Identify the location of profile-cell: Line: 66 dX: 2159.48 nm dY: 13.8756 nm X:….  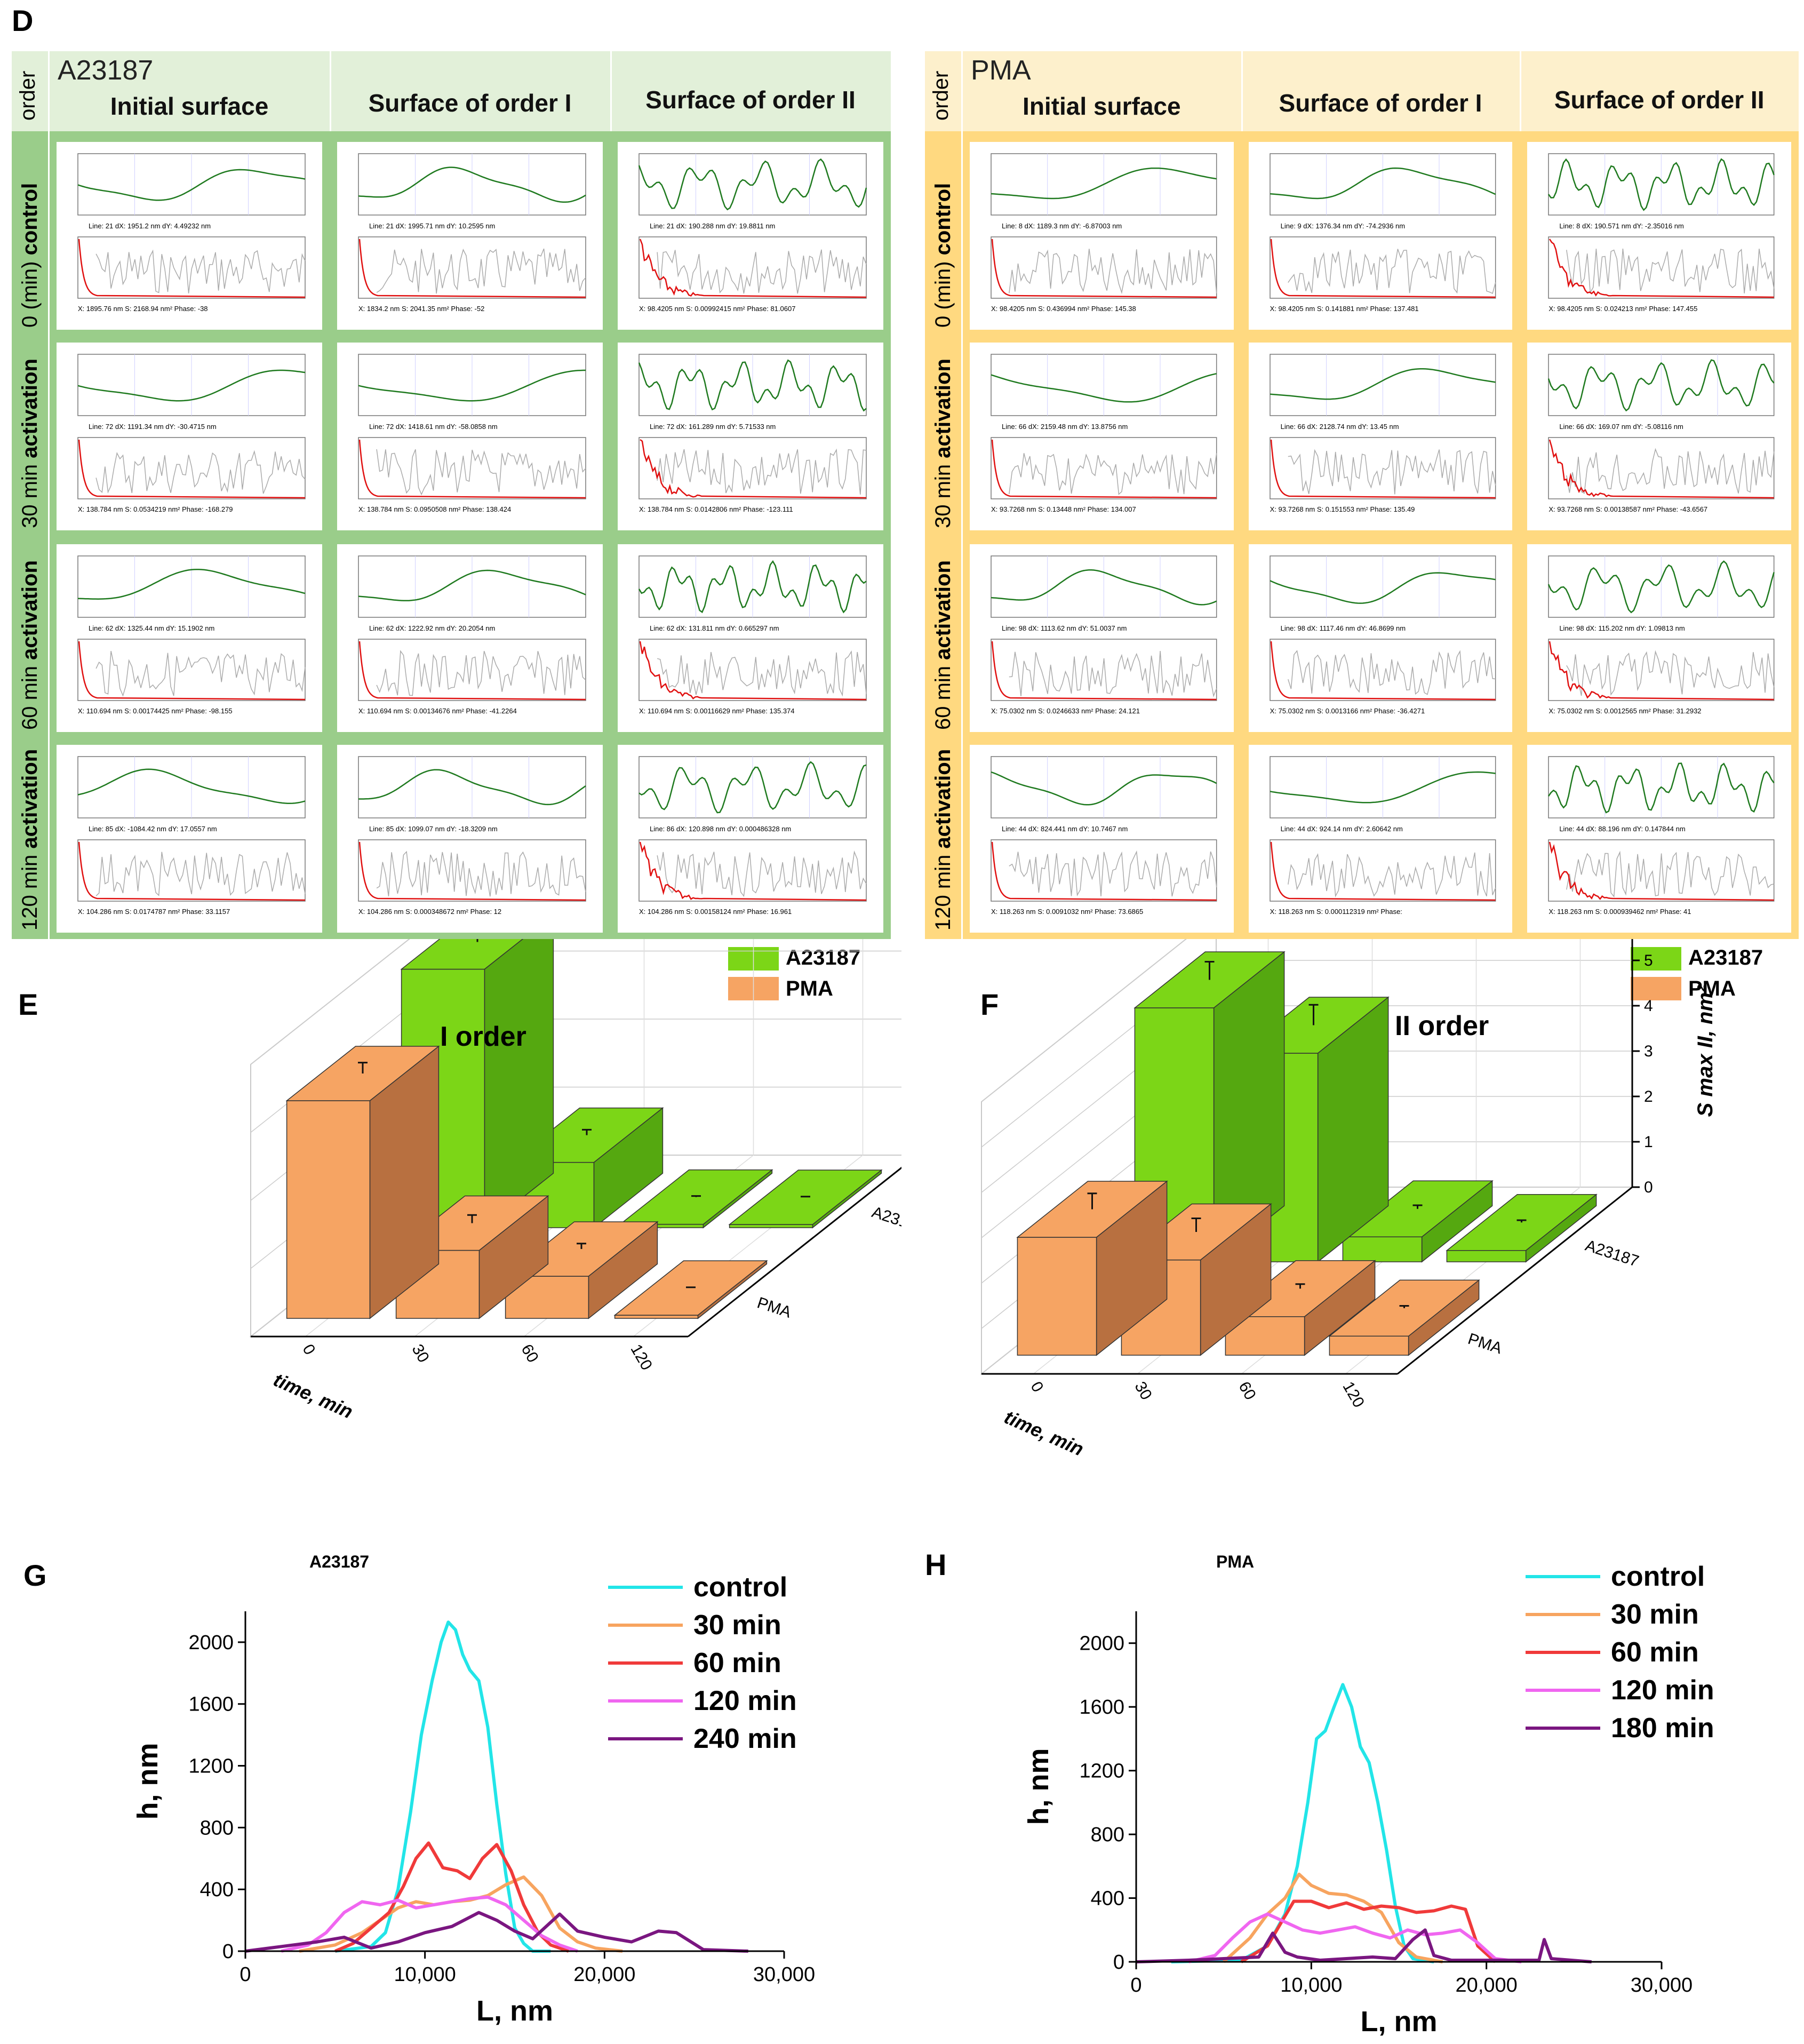
(1102, 436).